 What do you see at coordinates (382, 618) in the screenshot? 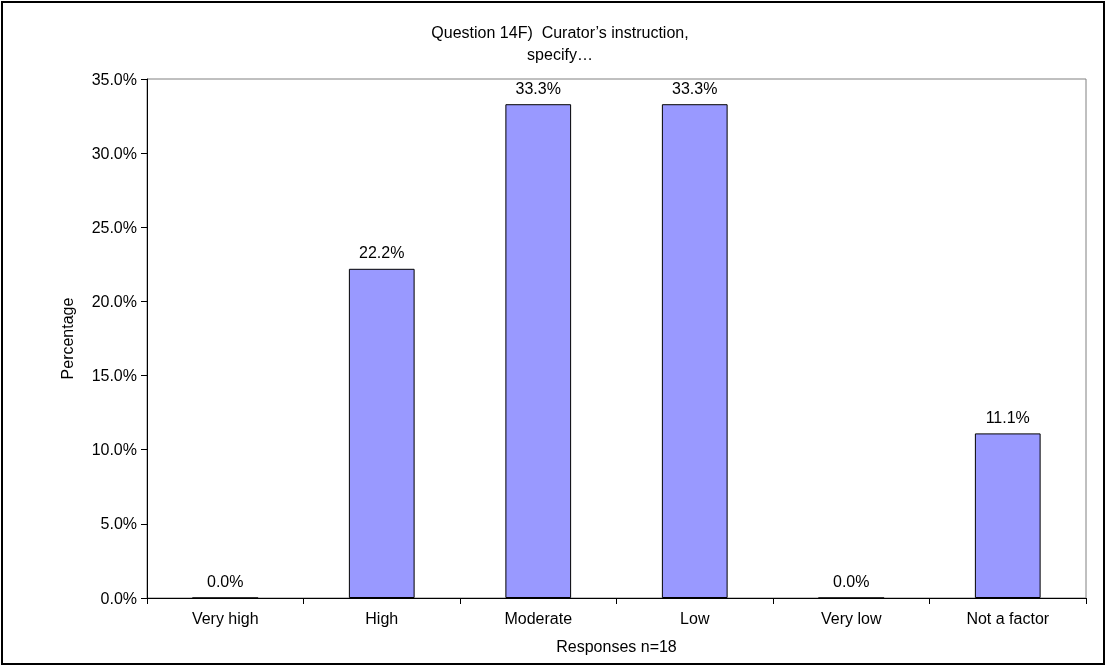
I see `x-tick-label: High` at bounding box center [382, 618].